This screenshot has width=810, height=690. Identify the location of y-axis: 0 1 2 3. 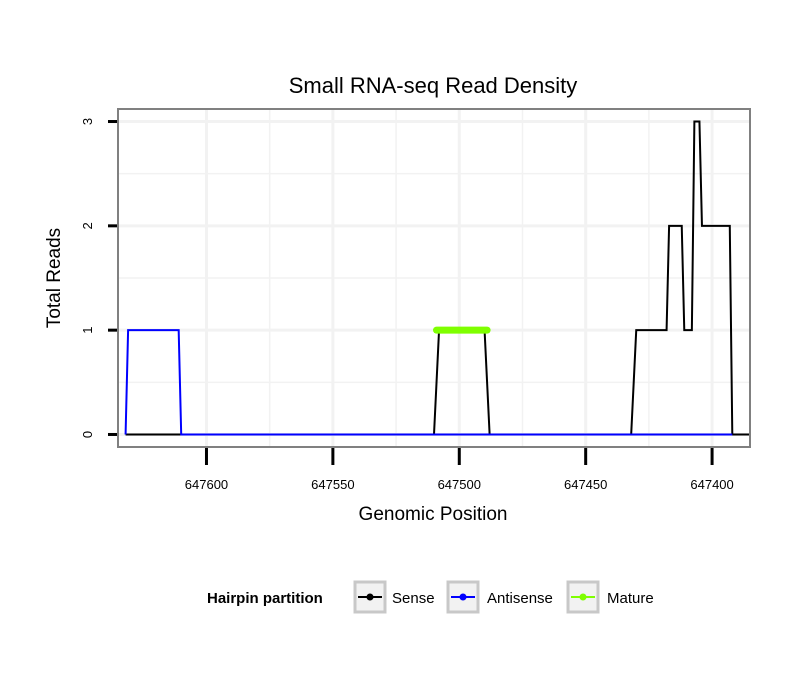
(98, 278).